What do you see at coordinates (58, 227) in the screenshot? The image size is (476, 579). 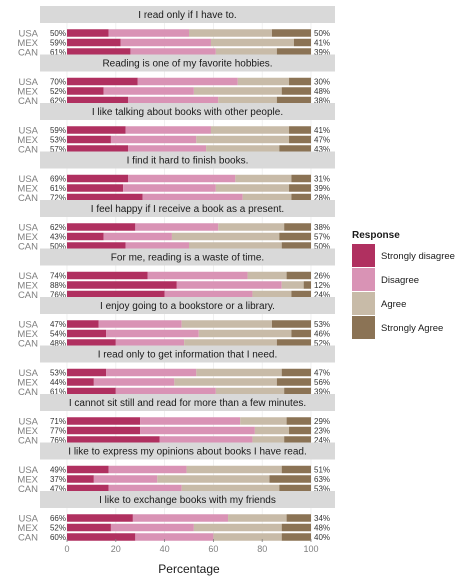 I see `left-percent-label: 62%` at bounding box center [58, 227].